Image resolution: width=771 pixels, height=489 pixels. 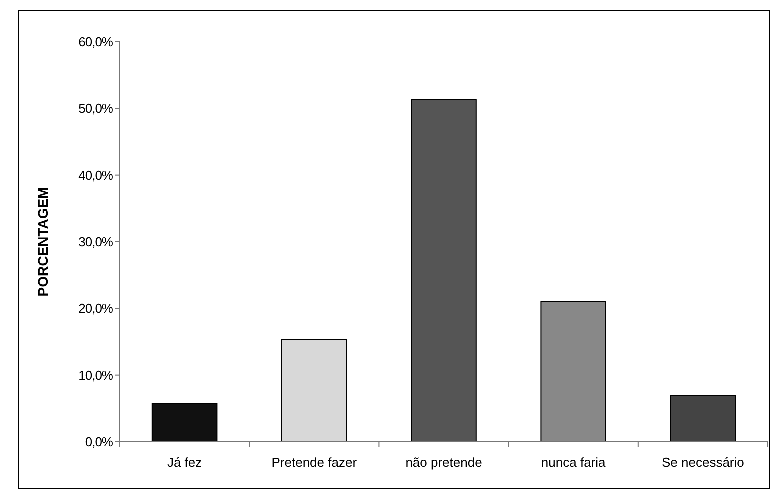 I want to click on y-tick-label: 10,0%, so click(x=96, y=375).